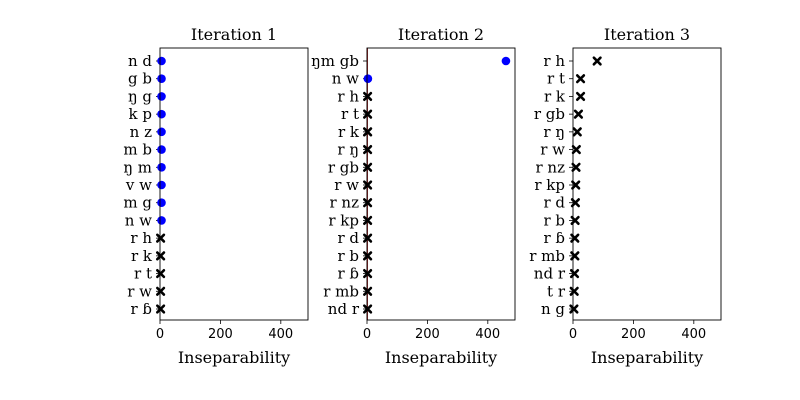 This screenshot has width=800, height=400. What do you see at coordinates (138, 185) in the screenshot?
I see `y-tick-label: v w` at bounding box center [138, 185].